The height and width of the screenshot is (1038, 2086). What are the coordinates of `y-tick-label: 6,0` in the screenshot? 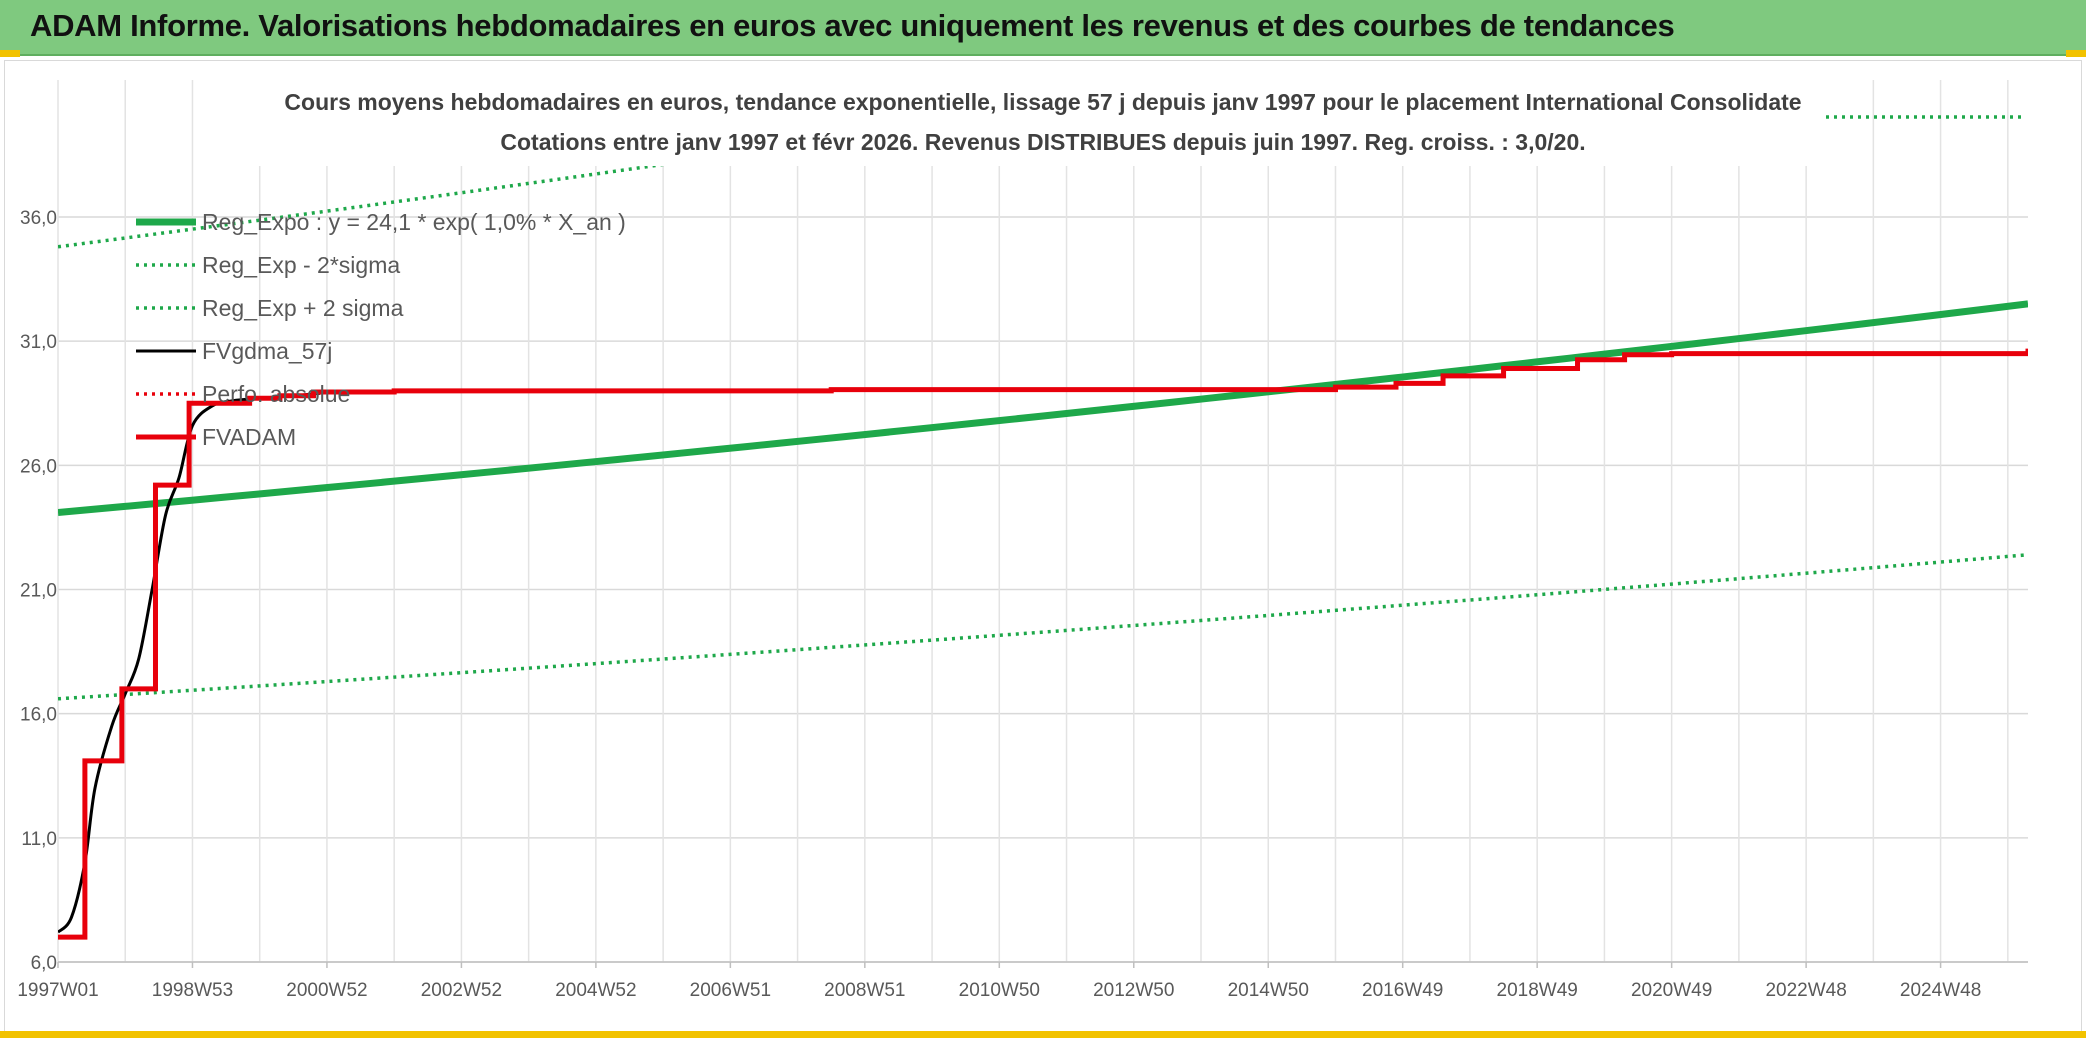 It's located at (44, 963).